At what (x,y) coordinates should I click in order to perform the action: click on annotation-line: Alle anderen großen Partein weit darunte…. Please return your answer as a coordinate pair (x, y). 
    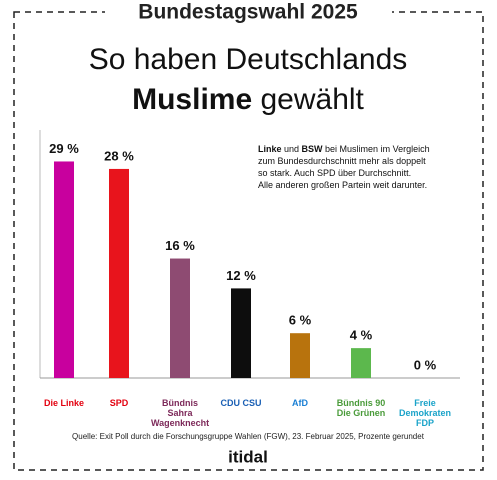
    Looking at the image, I should click on (342, 185).